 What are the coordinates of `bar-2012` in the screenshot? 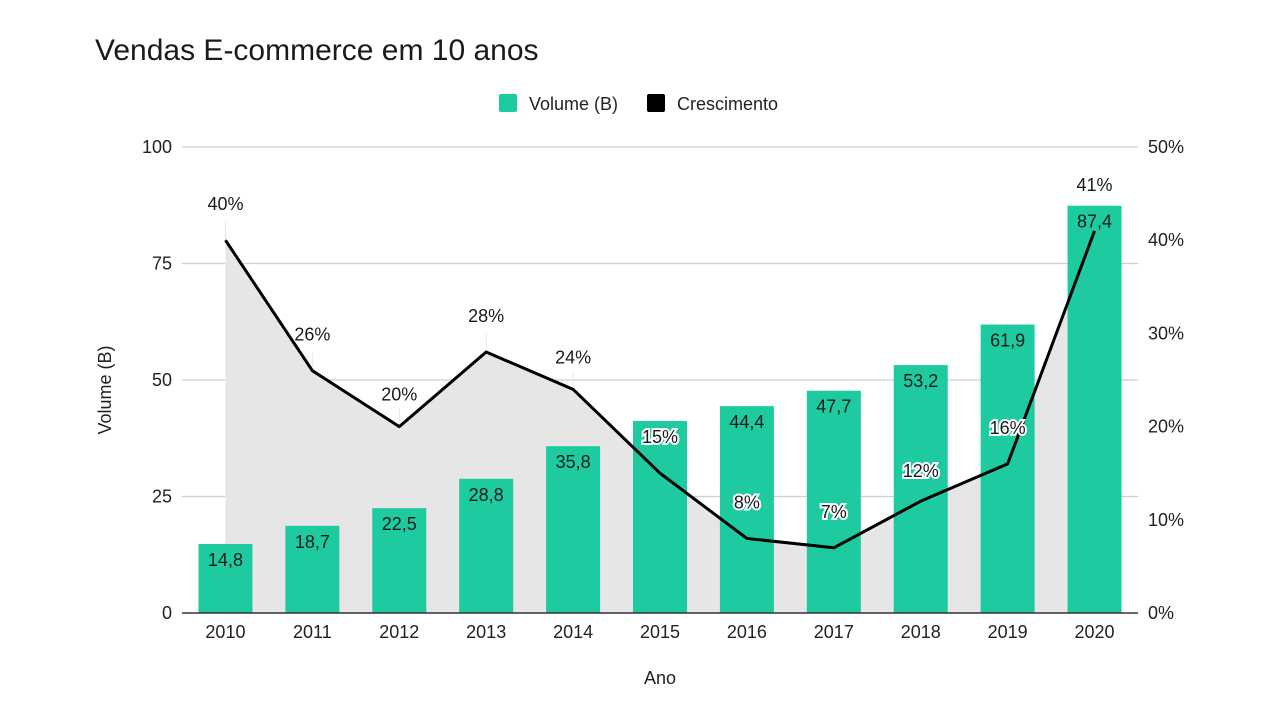 It's located at (399, 560).